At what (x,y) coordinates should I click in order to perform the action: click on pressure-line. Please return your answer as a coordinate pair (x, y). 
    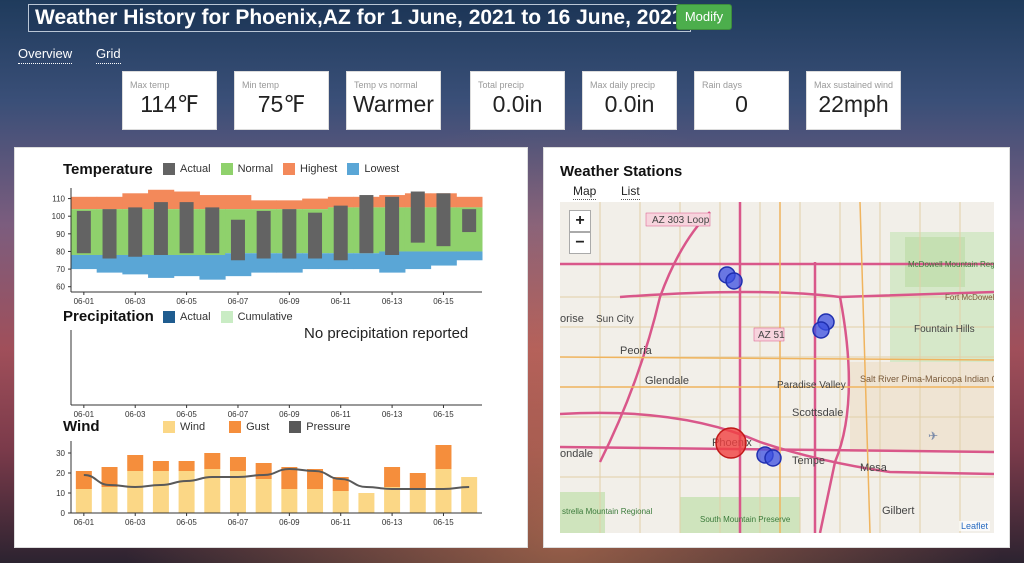
    Looking at the image, I should click on (276, 478).